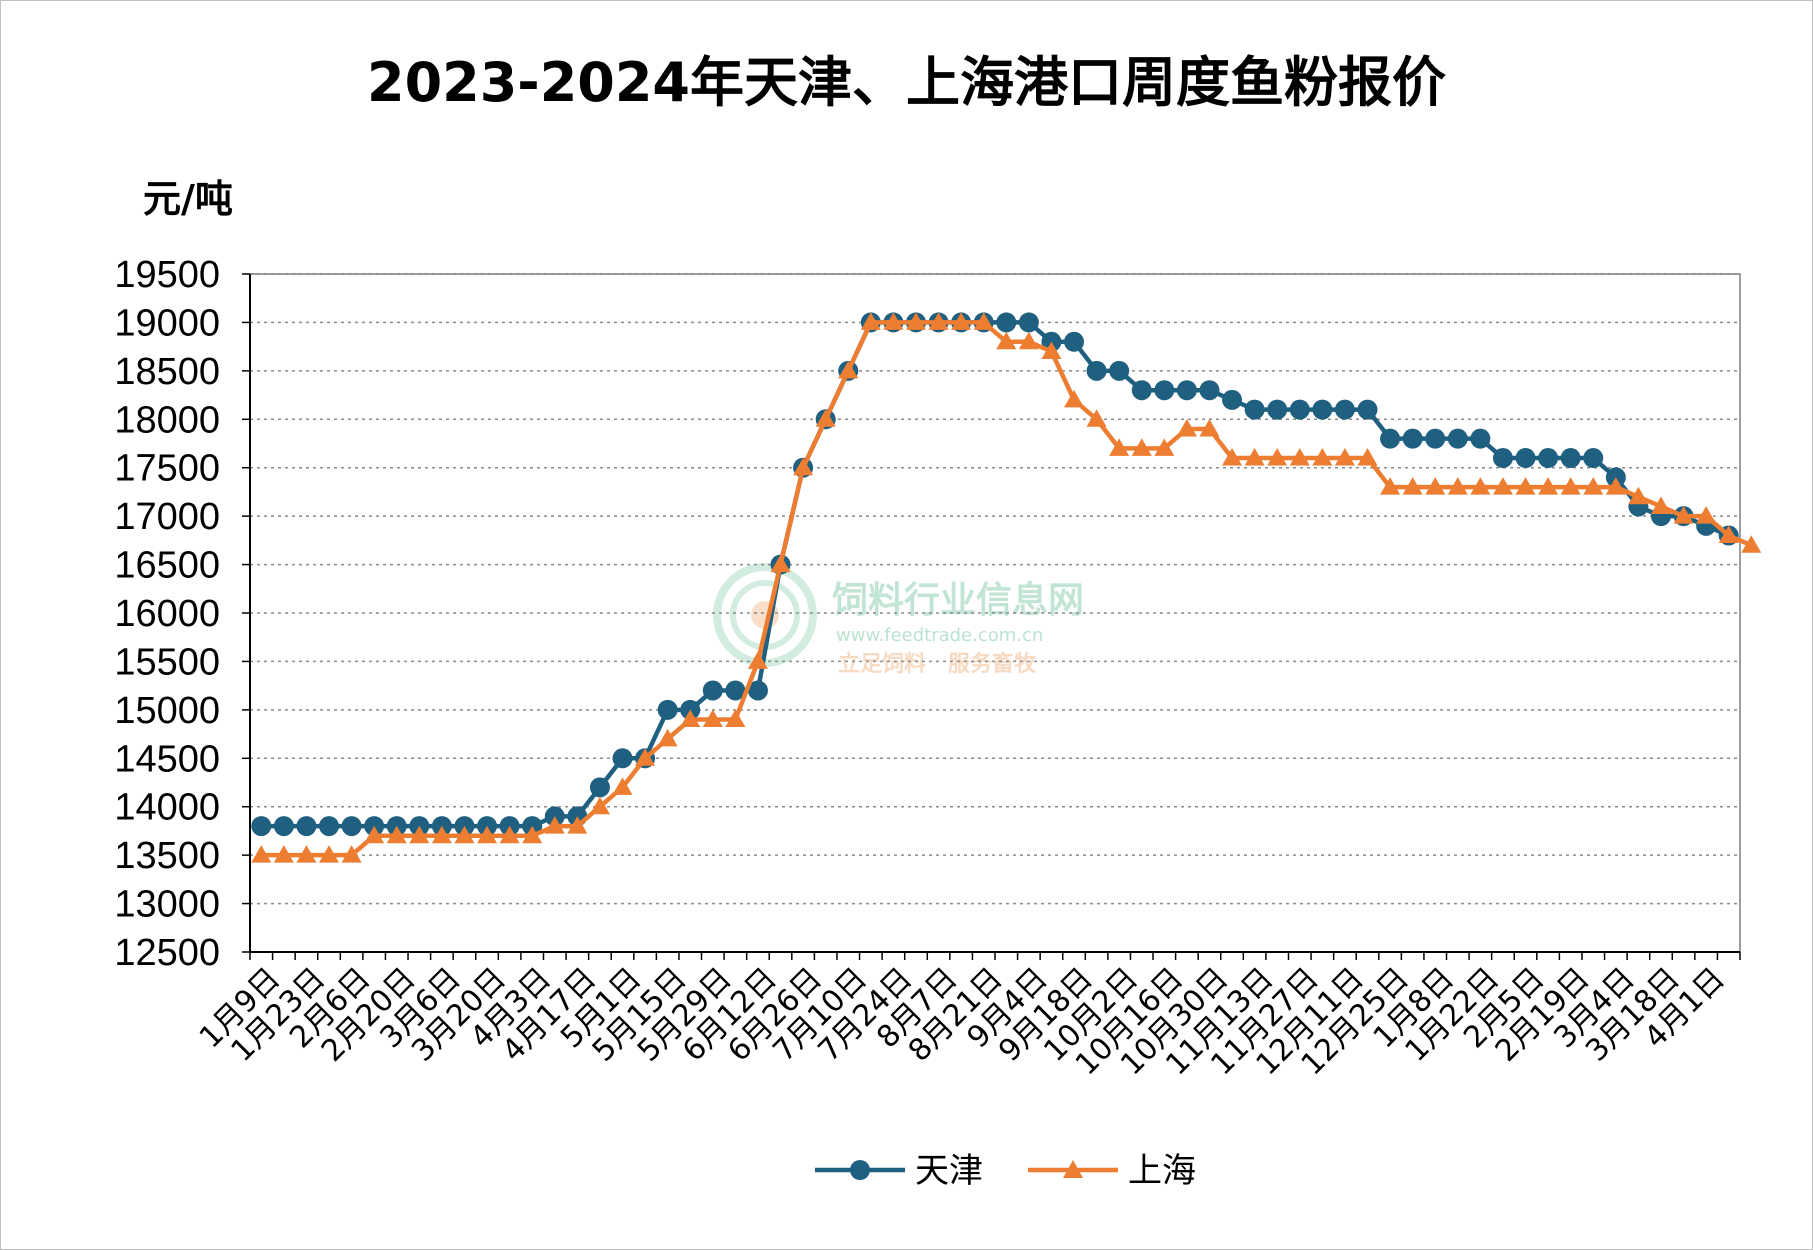  Describe the element at coordinates (167, 517) in the screenshot. I see `y-tick-label: 17000` at that location.